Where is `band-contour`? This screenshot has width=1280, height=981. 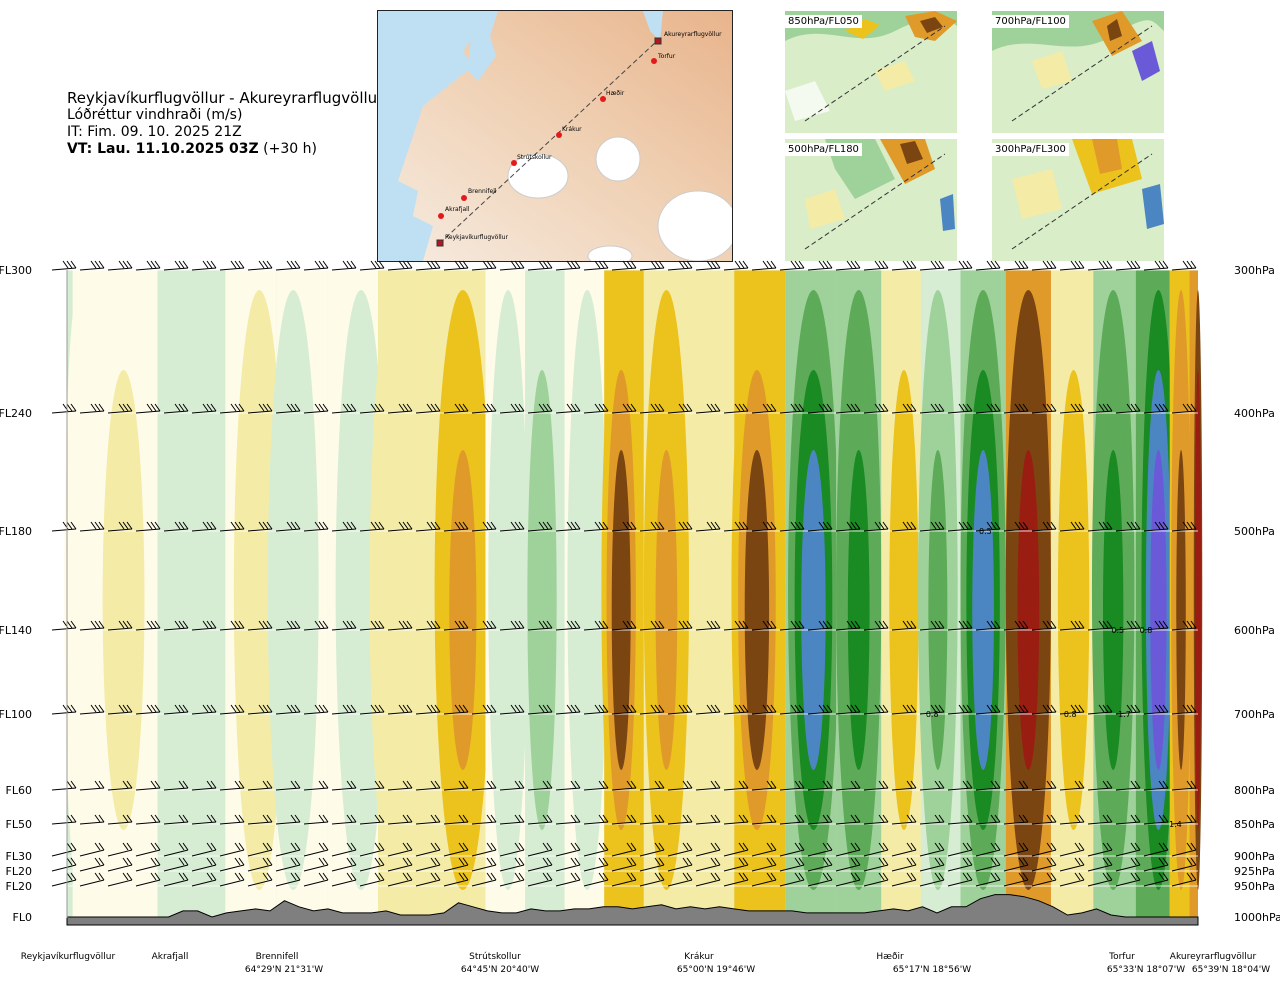 band-contour is located at coordinates (904, 610).